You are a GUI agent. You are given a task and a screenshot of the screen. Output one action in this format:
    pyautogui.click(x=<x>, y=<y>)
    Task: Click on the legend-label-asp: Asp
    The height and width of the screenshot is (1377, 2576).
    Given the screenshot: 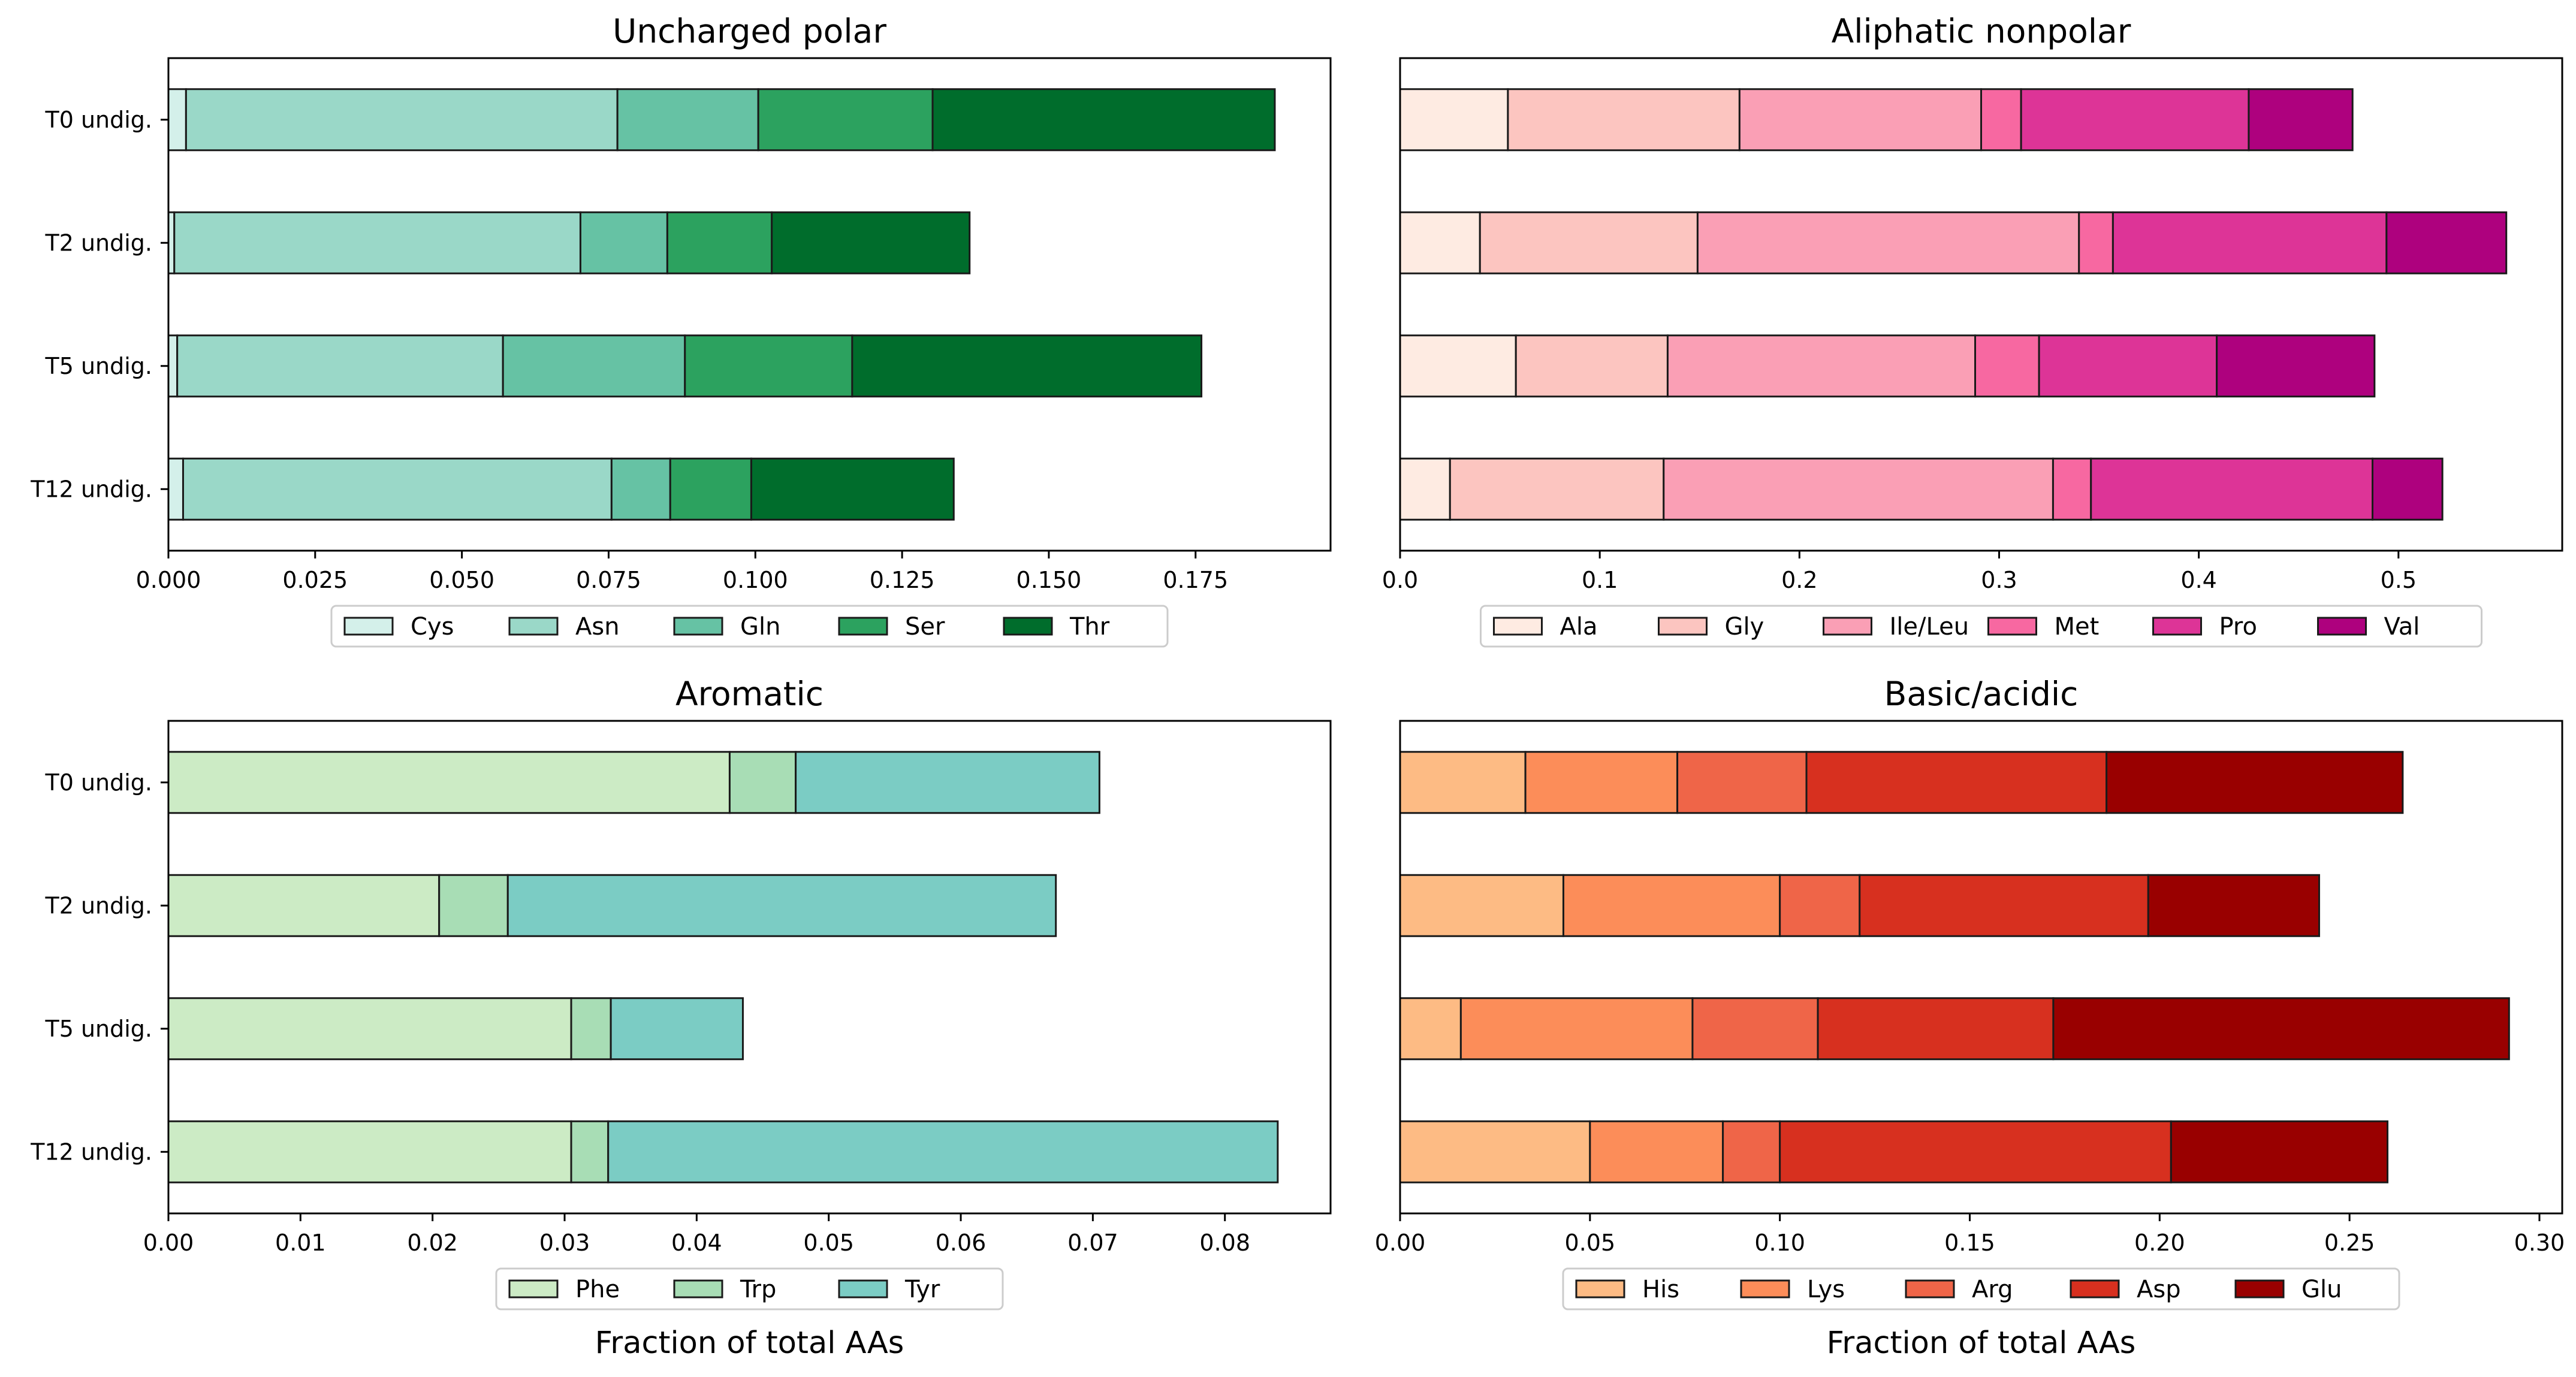 What is the action you would take?
    pyautogui.click(x=2159, y=1289)
    